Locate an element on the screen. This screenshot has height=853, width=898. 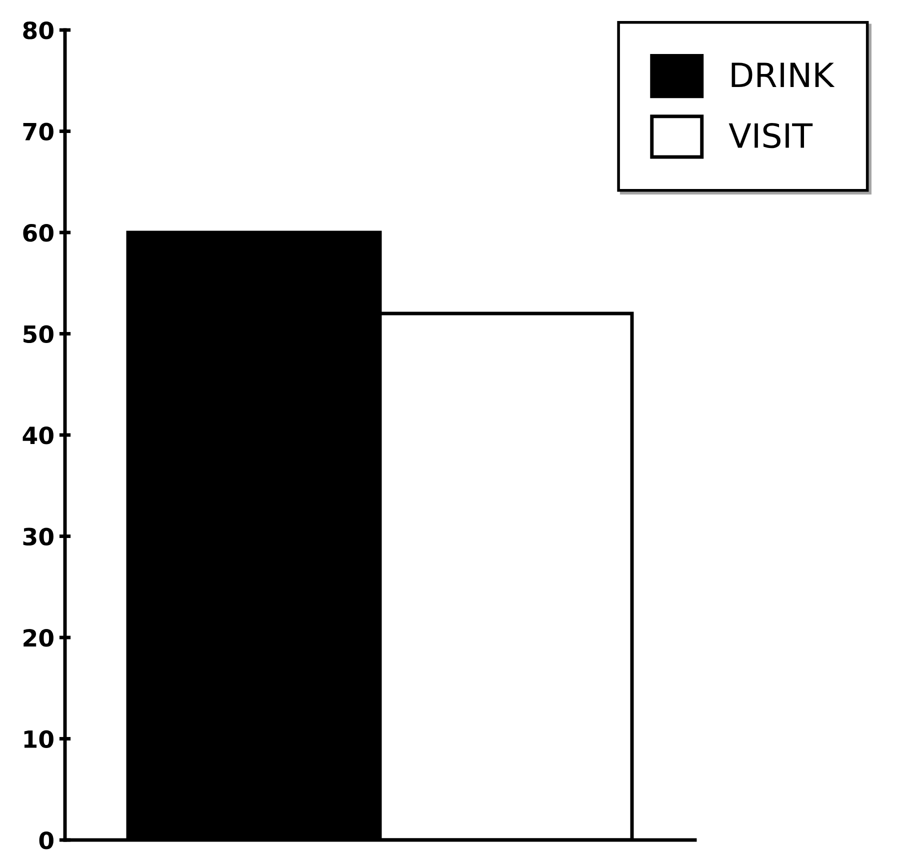
y-tick-label: 80 is located at coordinates (38, 30).